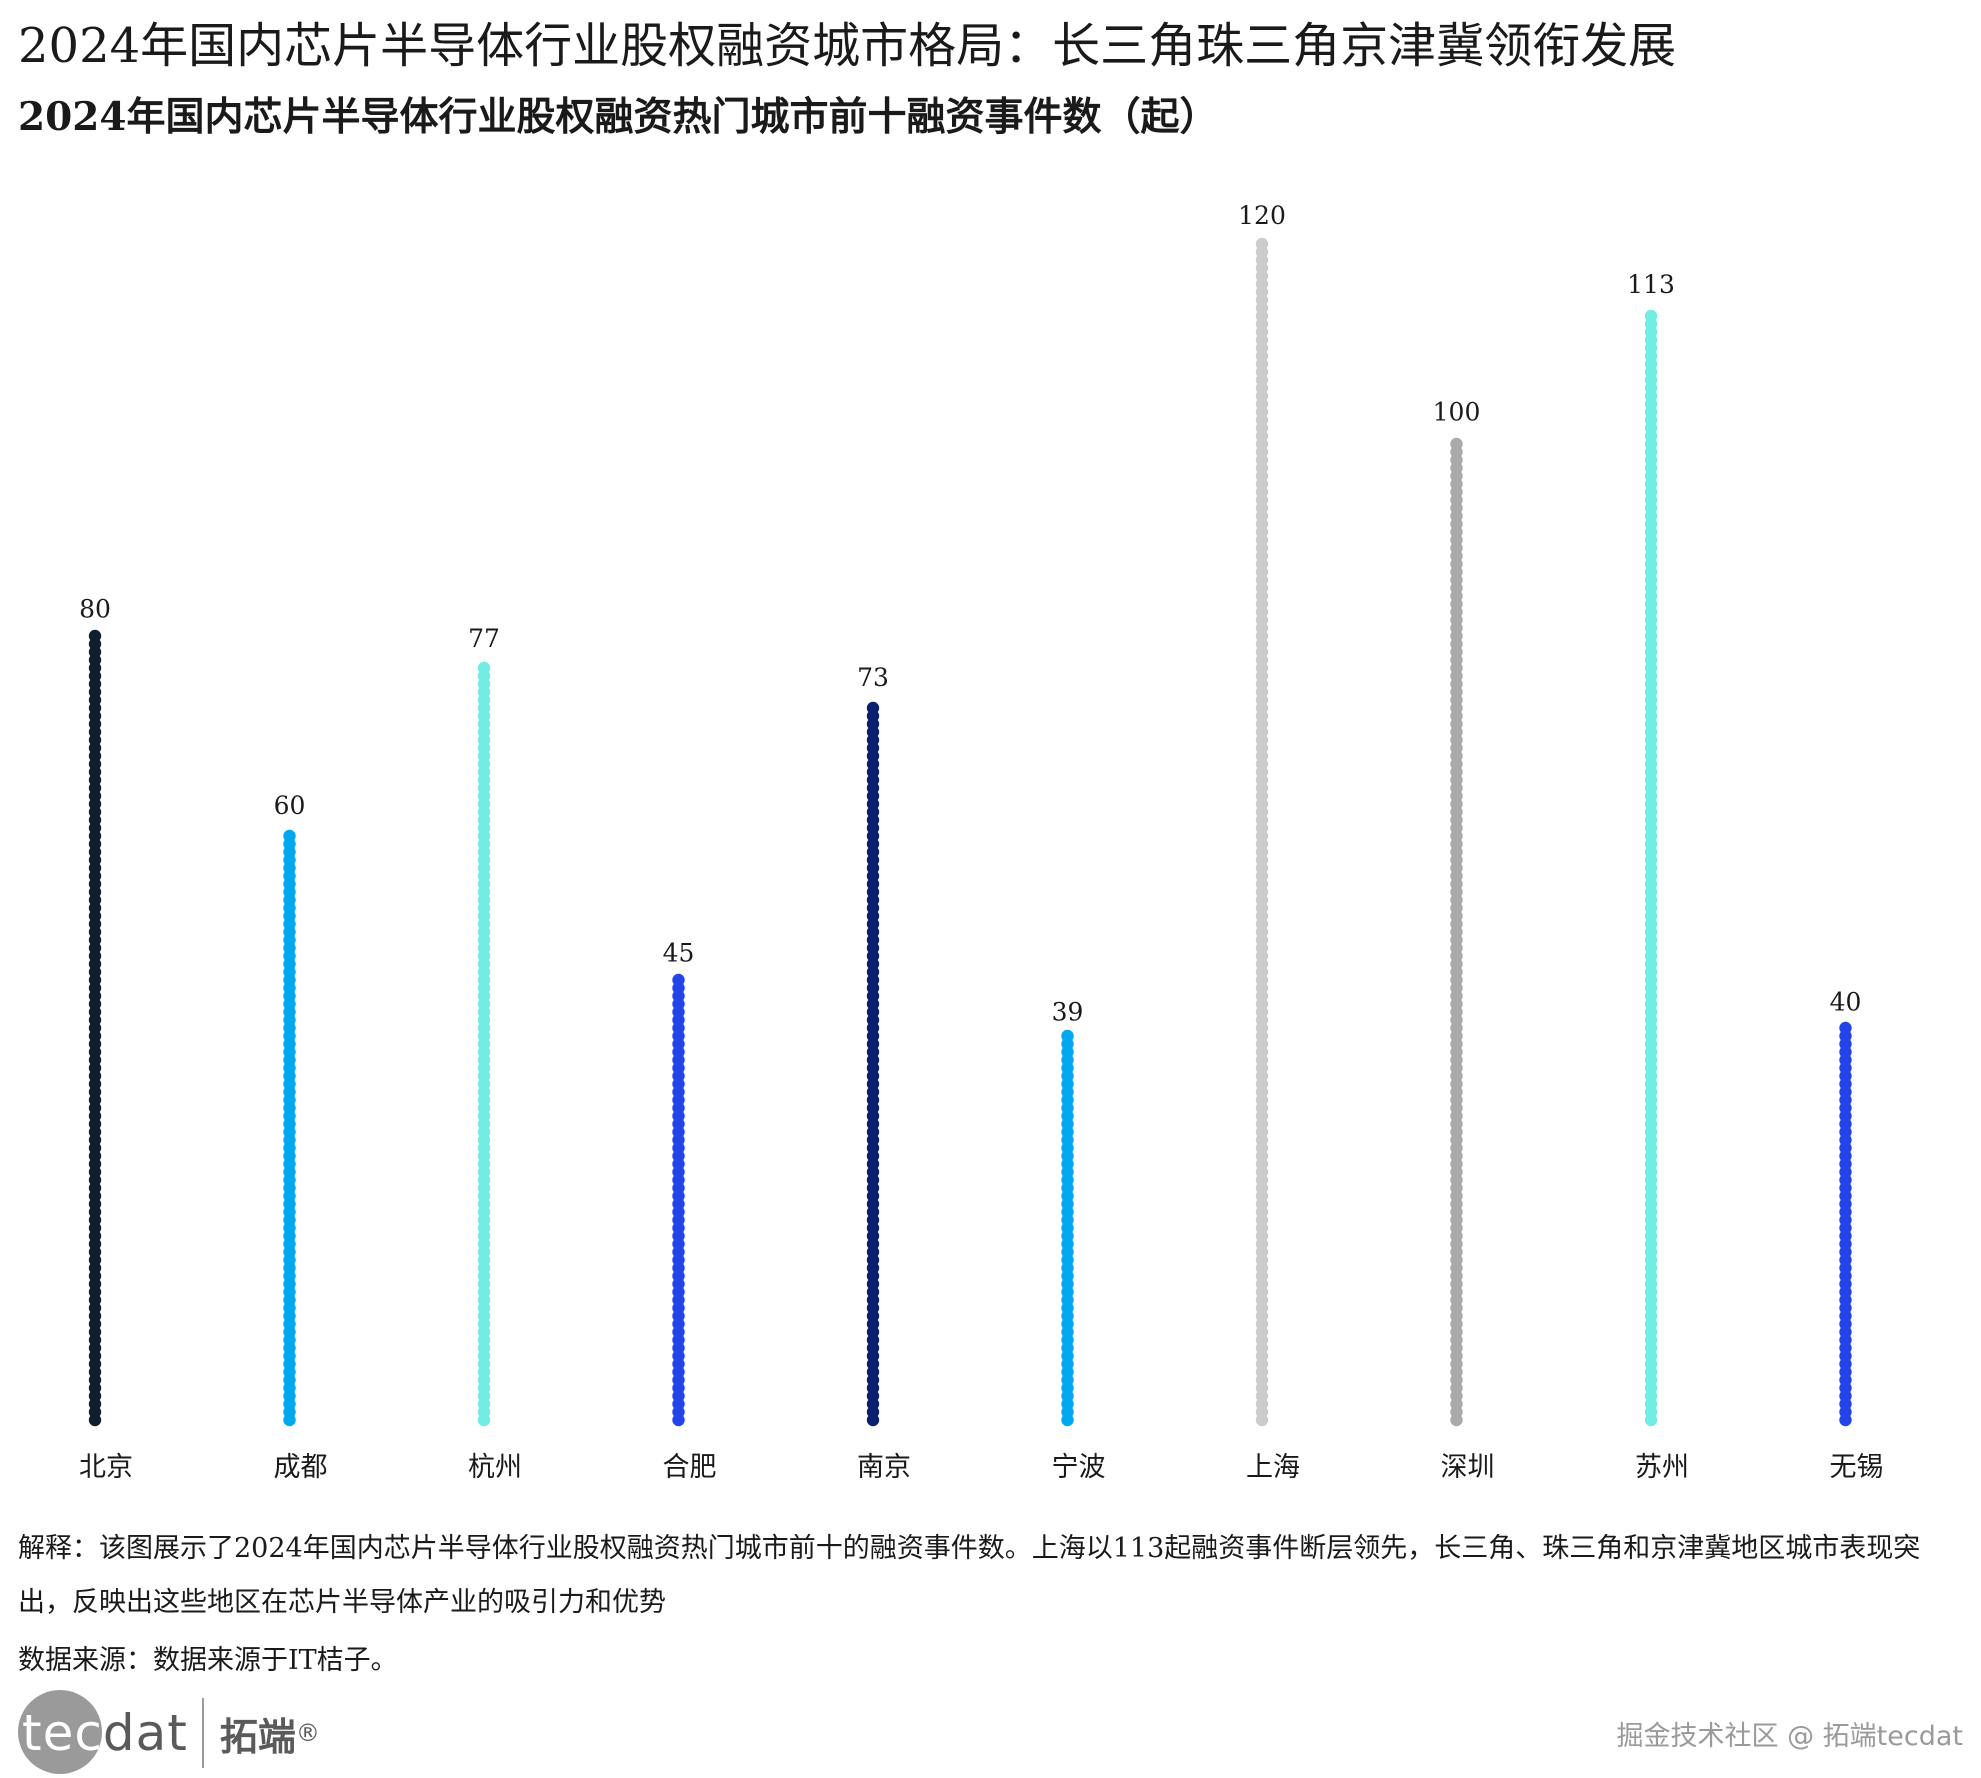 This screenshot has width=1981, height=1778. Describe the element at coordinates (1651, 868) in the screenshot. I see `bar-苏州` at that location.